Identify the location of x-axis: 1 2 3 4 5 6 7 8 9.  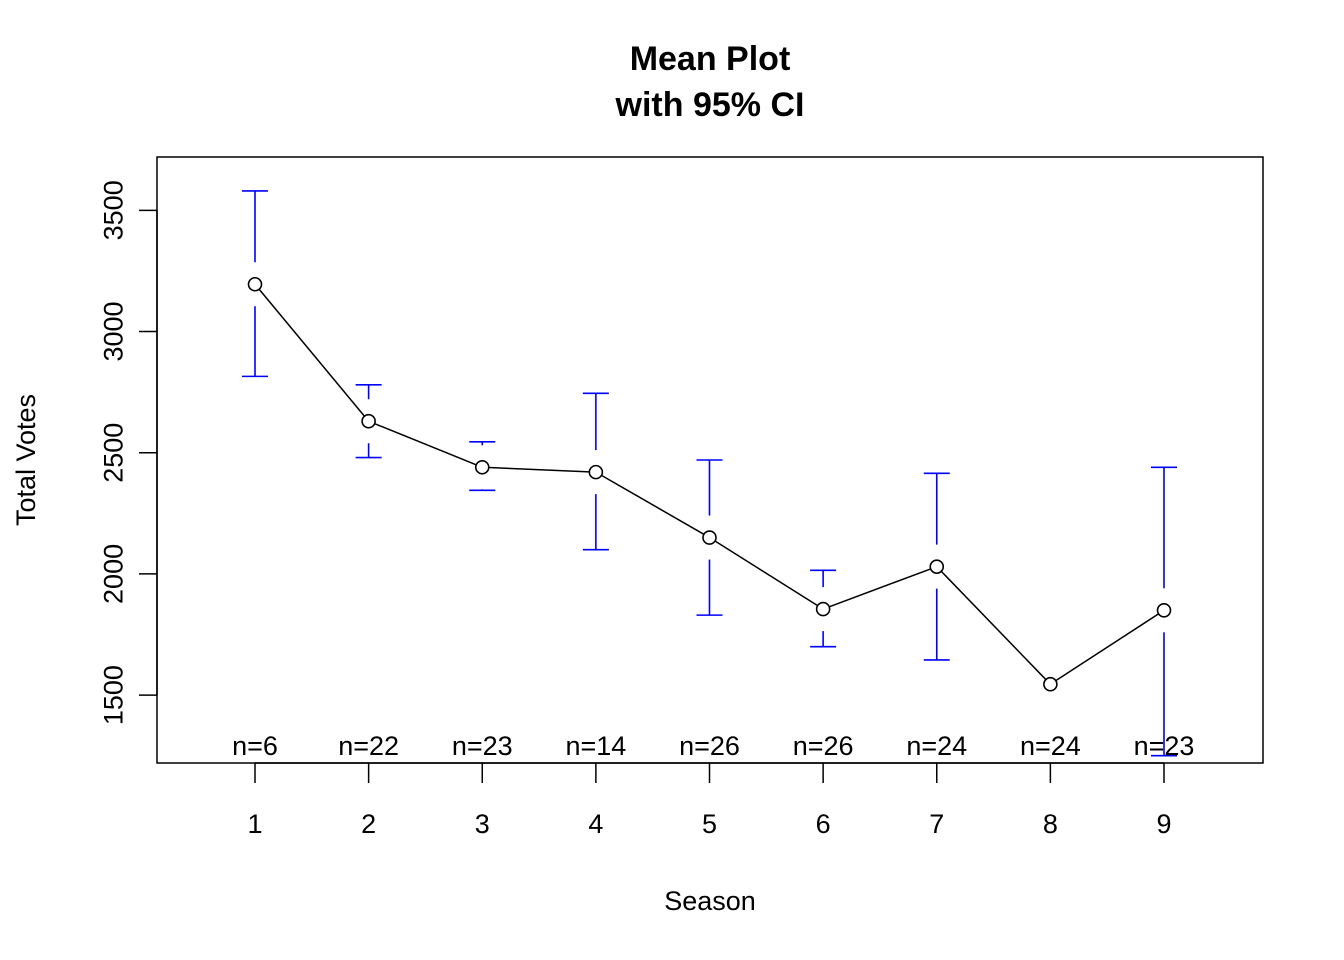
(709, 800).